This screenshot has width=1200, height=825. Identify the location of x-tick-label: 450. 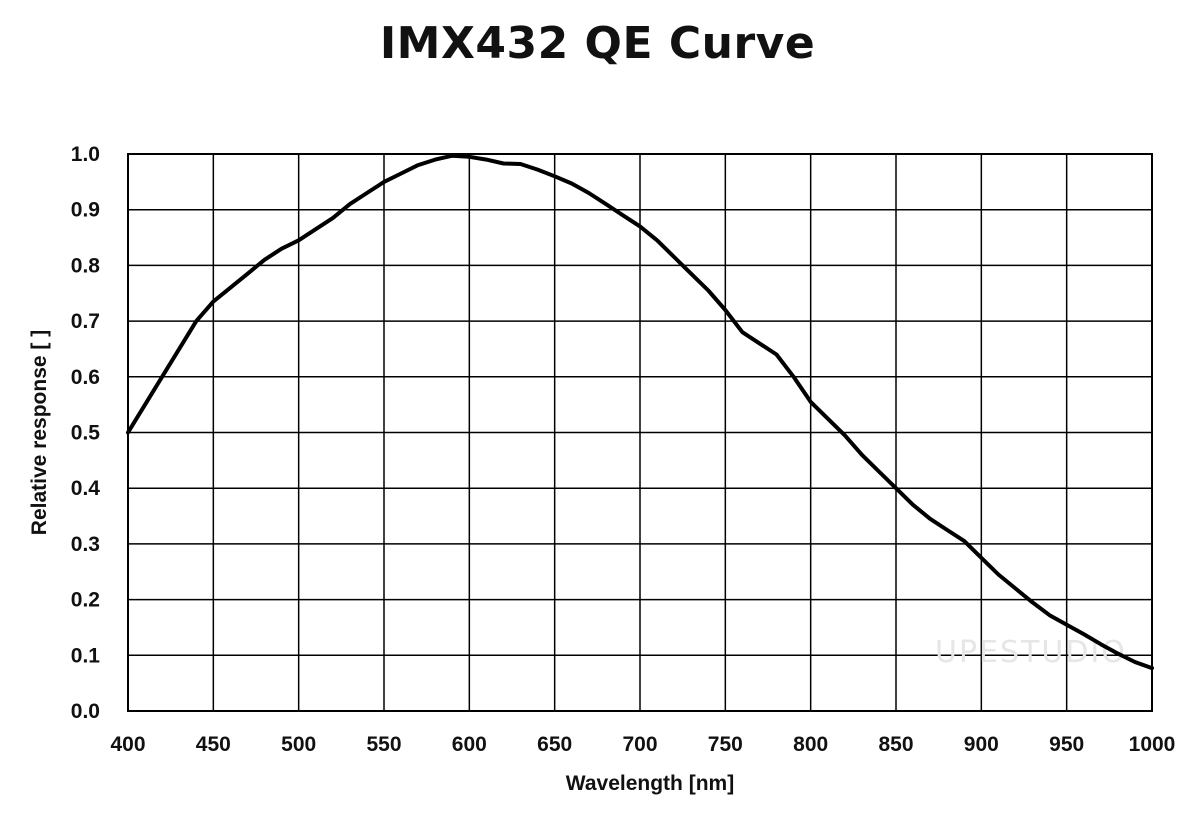
(213, 744).